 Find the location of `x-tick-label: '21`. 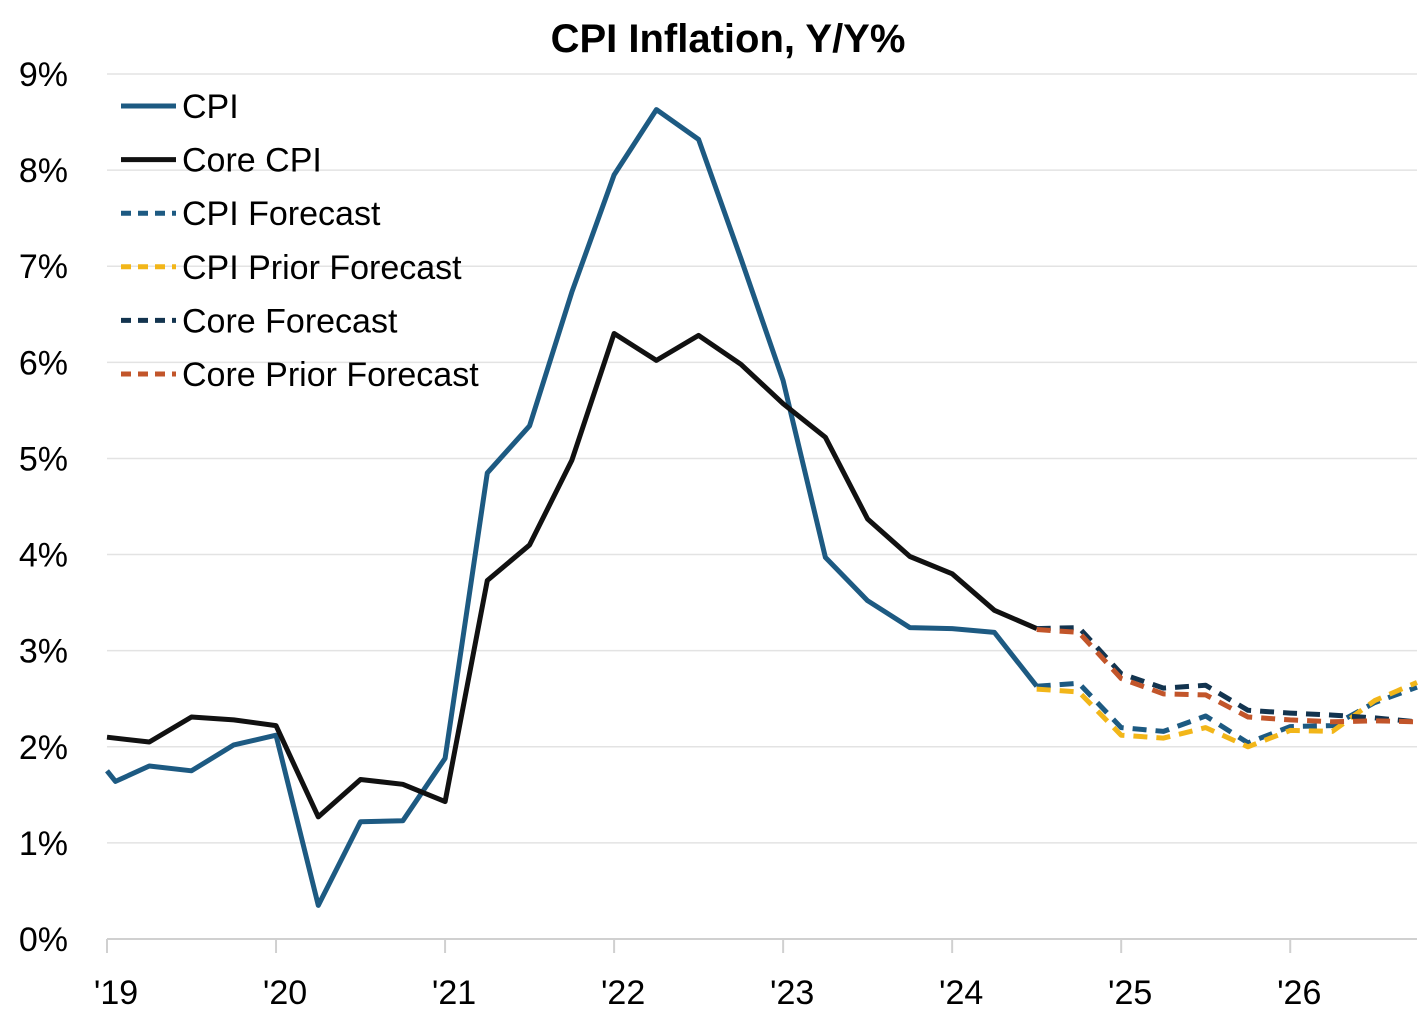

x-tick-label: '21 is located at coordinates (454, 993).